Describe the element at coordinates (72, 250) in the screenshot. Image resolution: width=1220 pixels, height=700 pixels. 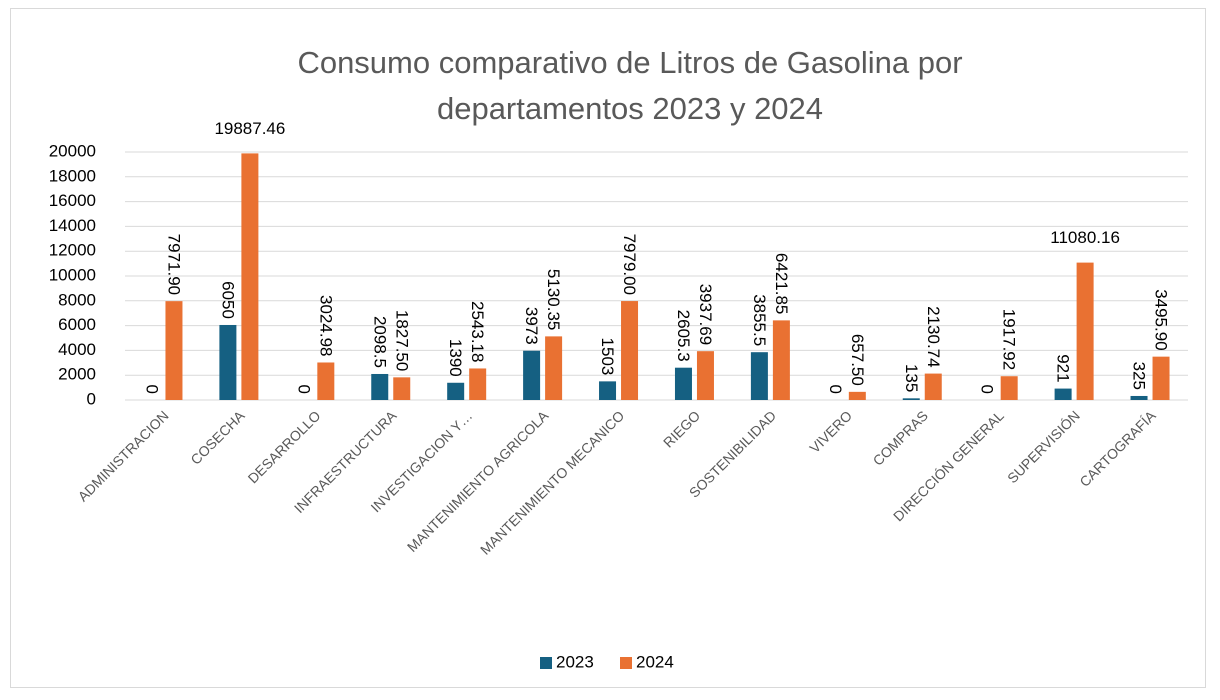
I see `y-tick-label: 12000` at that location.